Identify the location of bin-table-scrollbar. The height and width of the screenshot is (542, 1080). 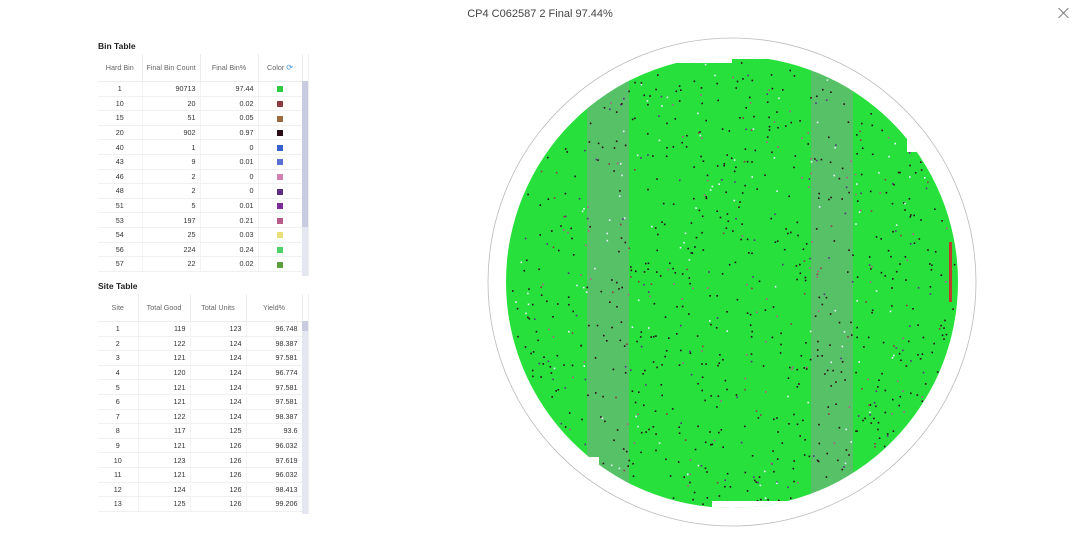
(305, 178).